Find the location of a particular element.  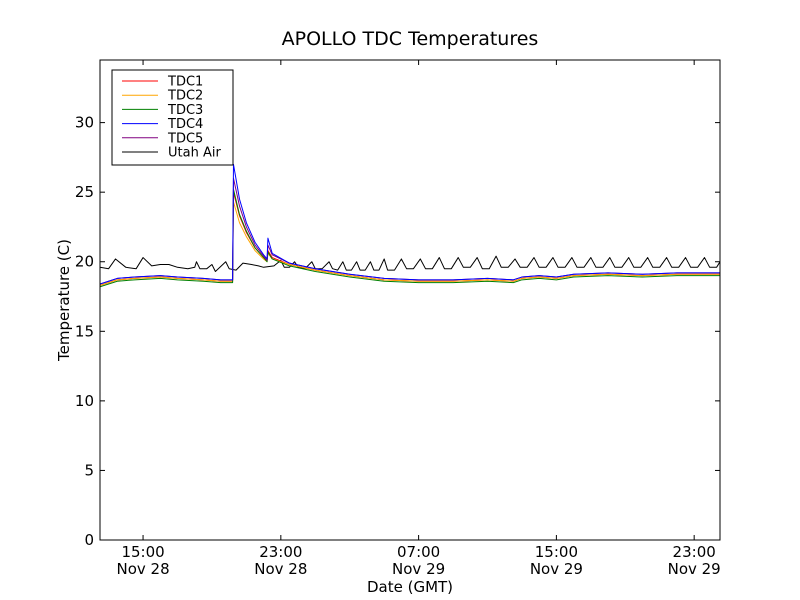

y-tick-label: 15 is located at coordinates (84, 331).